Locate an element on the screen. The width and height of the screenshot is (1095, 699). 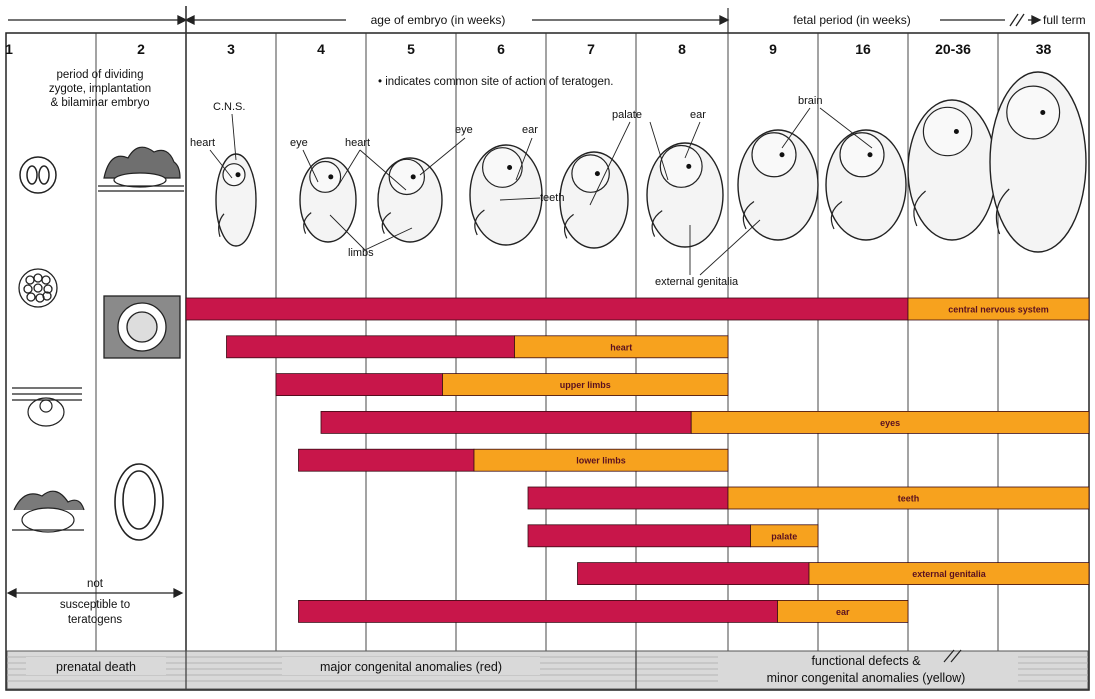
column-number-38: 38 is located at coordinates (1044, 49).